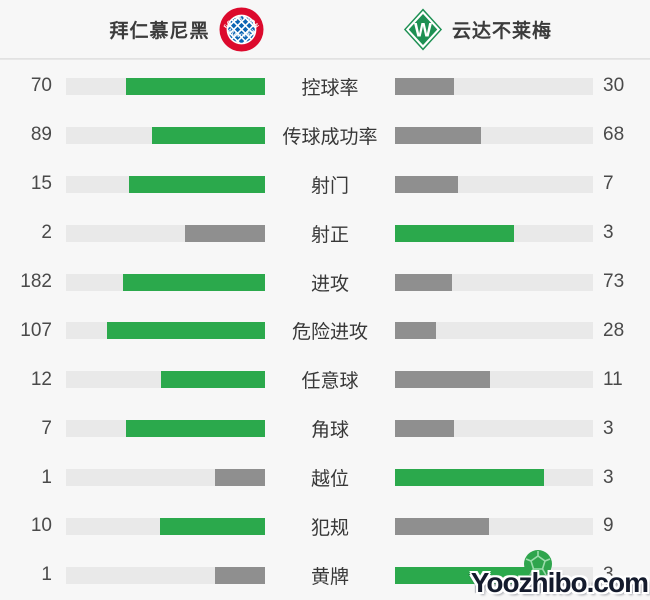 This screenshot has width=650, height=600. Describe the element at coordinates (329, 284) in the screenshot. I see `stat-label: 进攻` at that location.